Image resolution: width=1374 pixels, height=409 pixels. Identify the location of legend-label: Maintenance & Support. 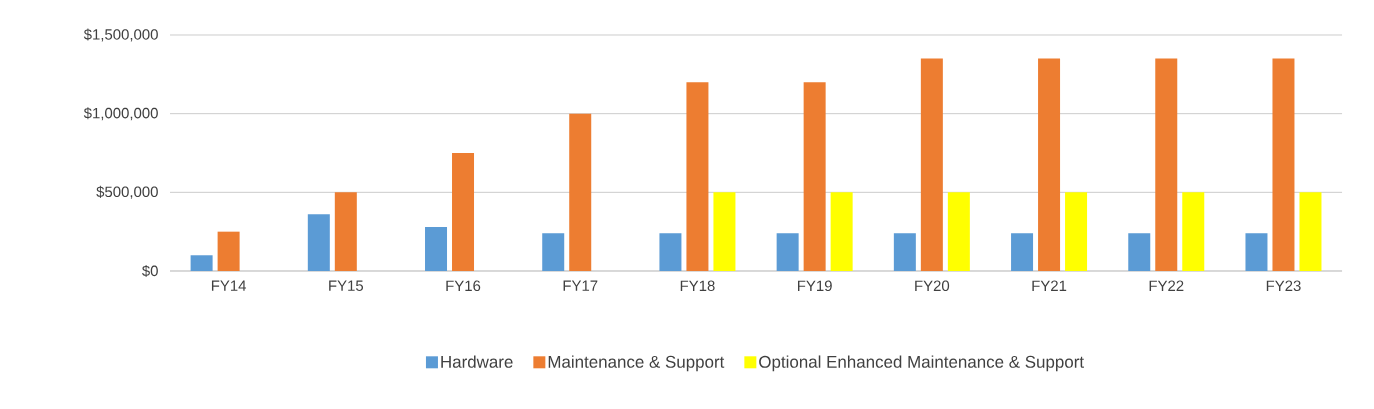
(636, 363).